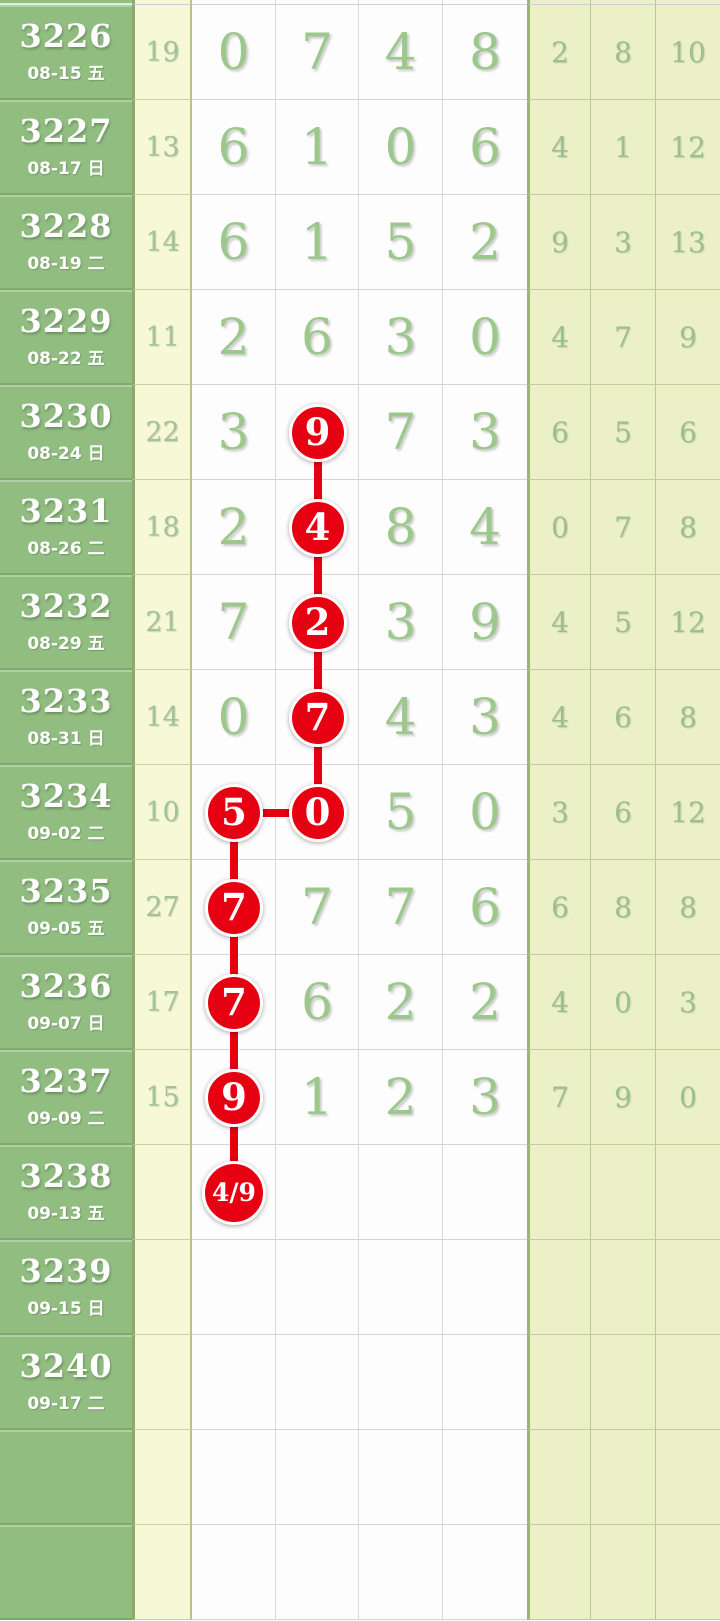 This screenshot has height=1621, width=720. I want to click on issue-number: 3227, so click(66, 130).